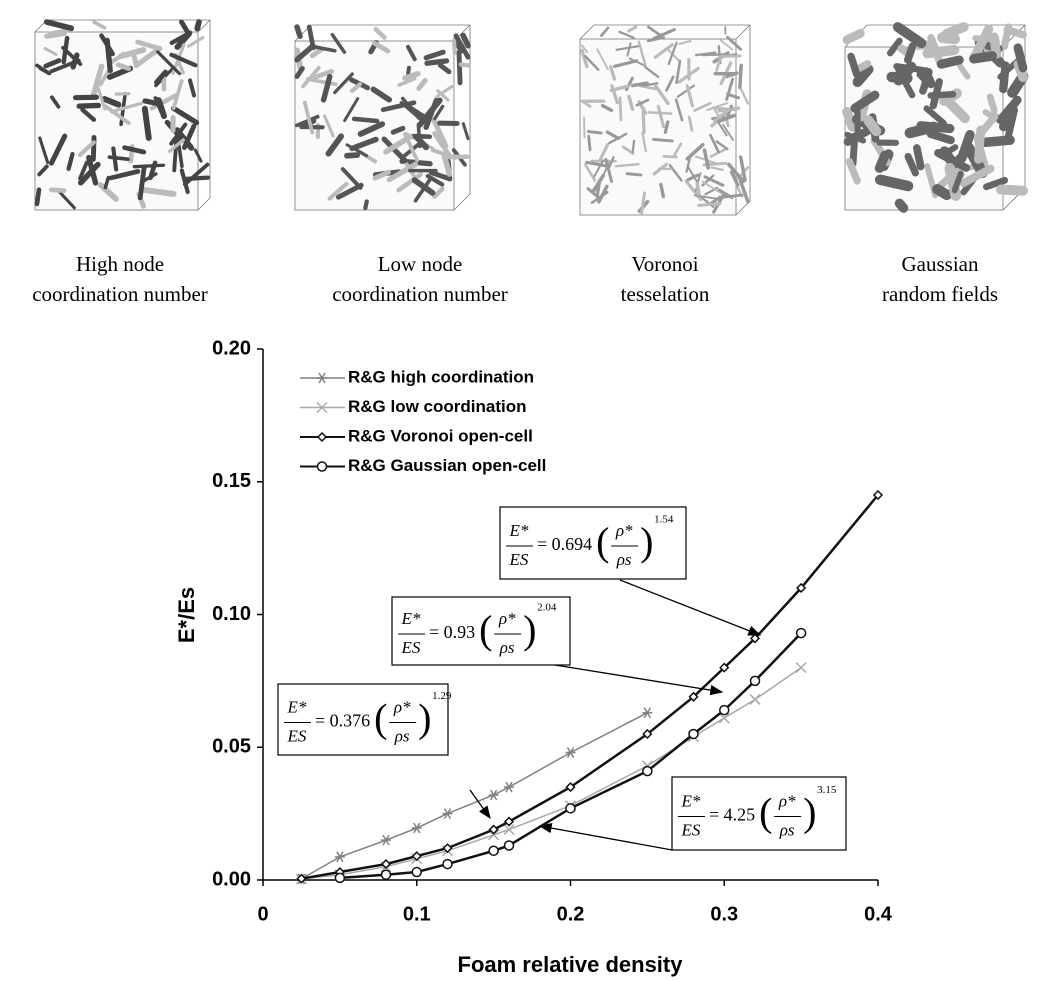  What do you see at coordinates (122, 115) in the screenshot?
I see `foam-image` at bounding box center [122, 115].